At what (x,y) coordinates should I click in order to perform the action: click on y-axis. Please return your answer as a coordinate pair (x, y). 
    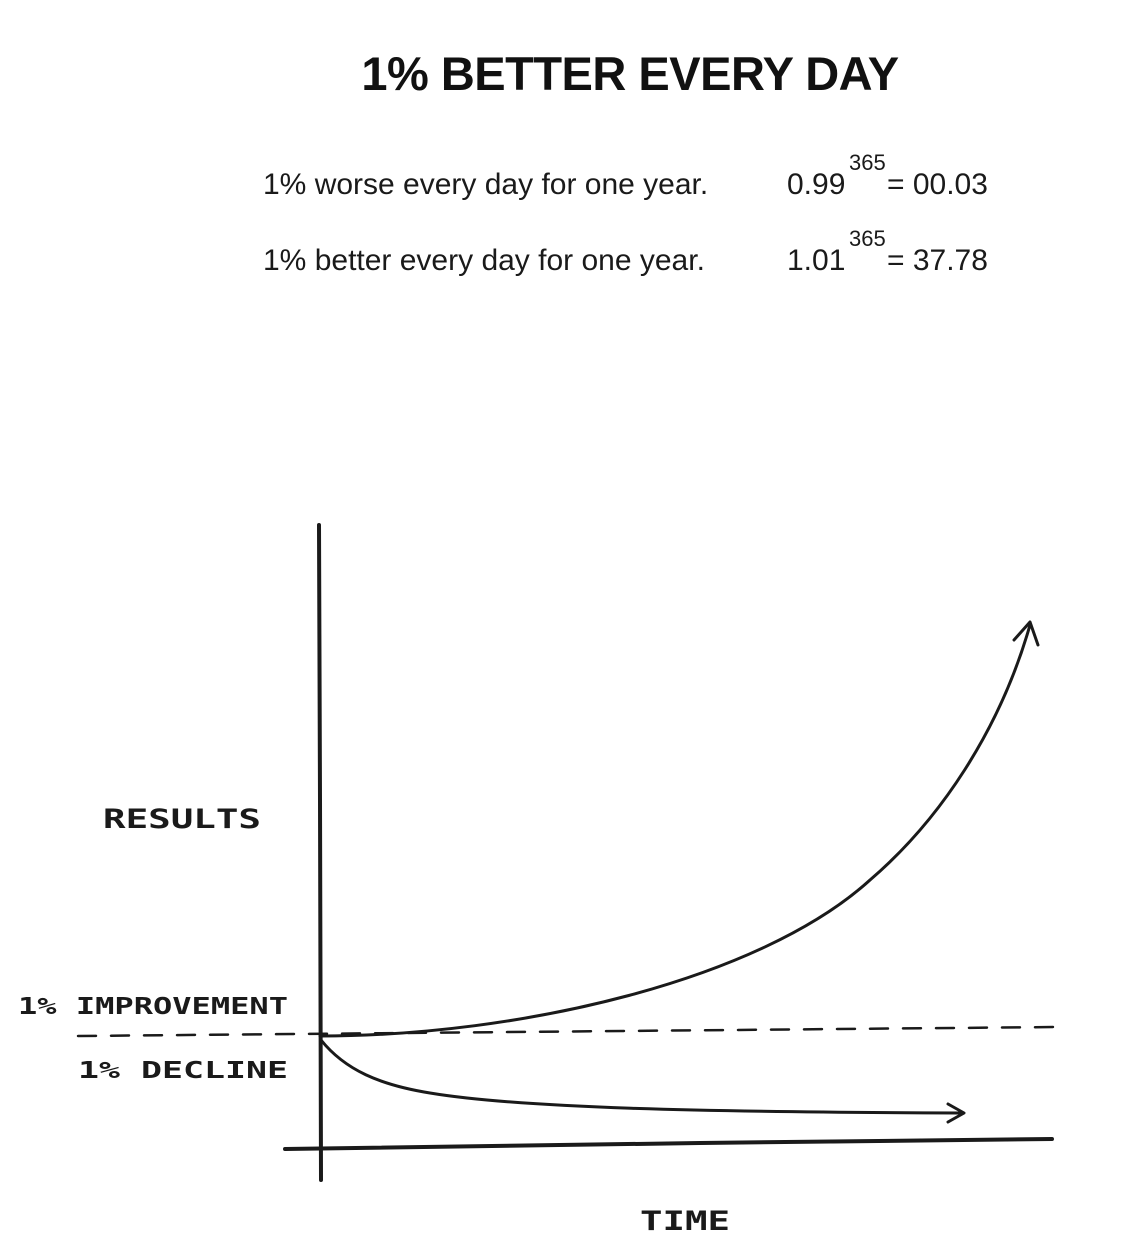
    Looking at the image, I should click on (320, 852).